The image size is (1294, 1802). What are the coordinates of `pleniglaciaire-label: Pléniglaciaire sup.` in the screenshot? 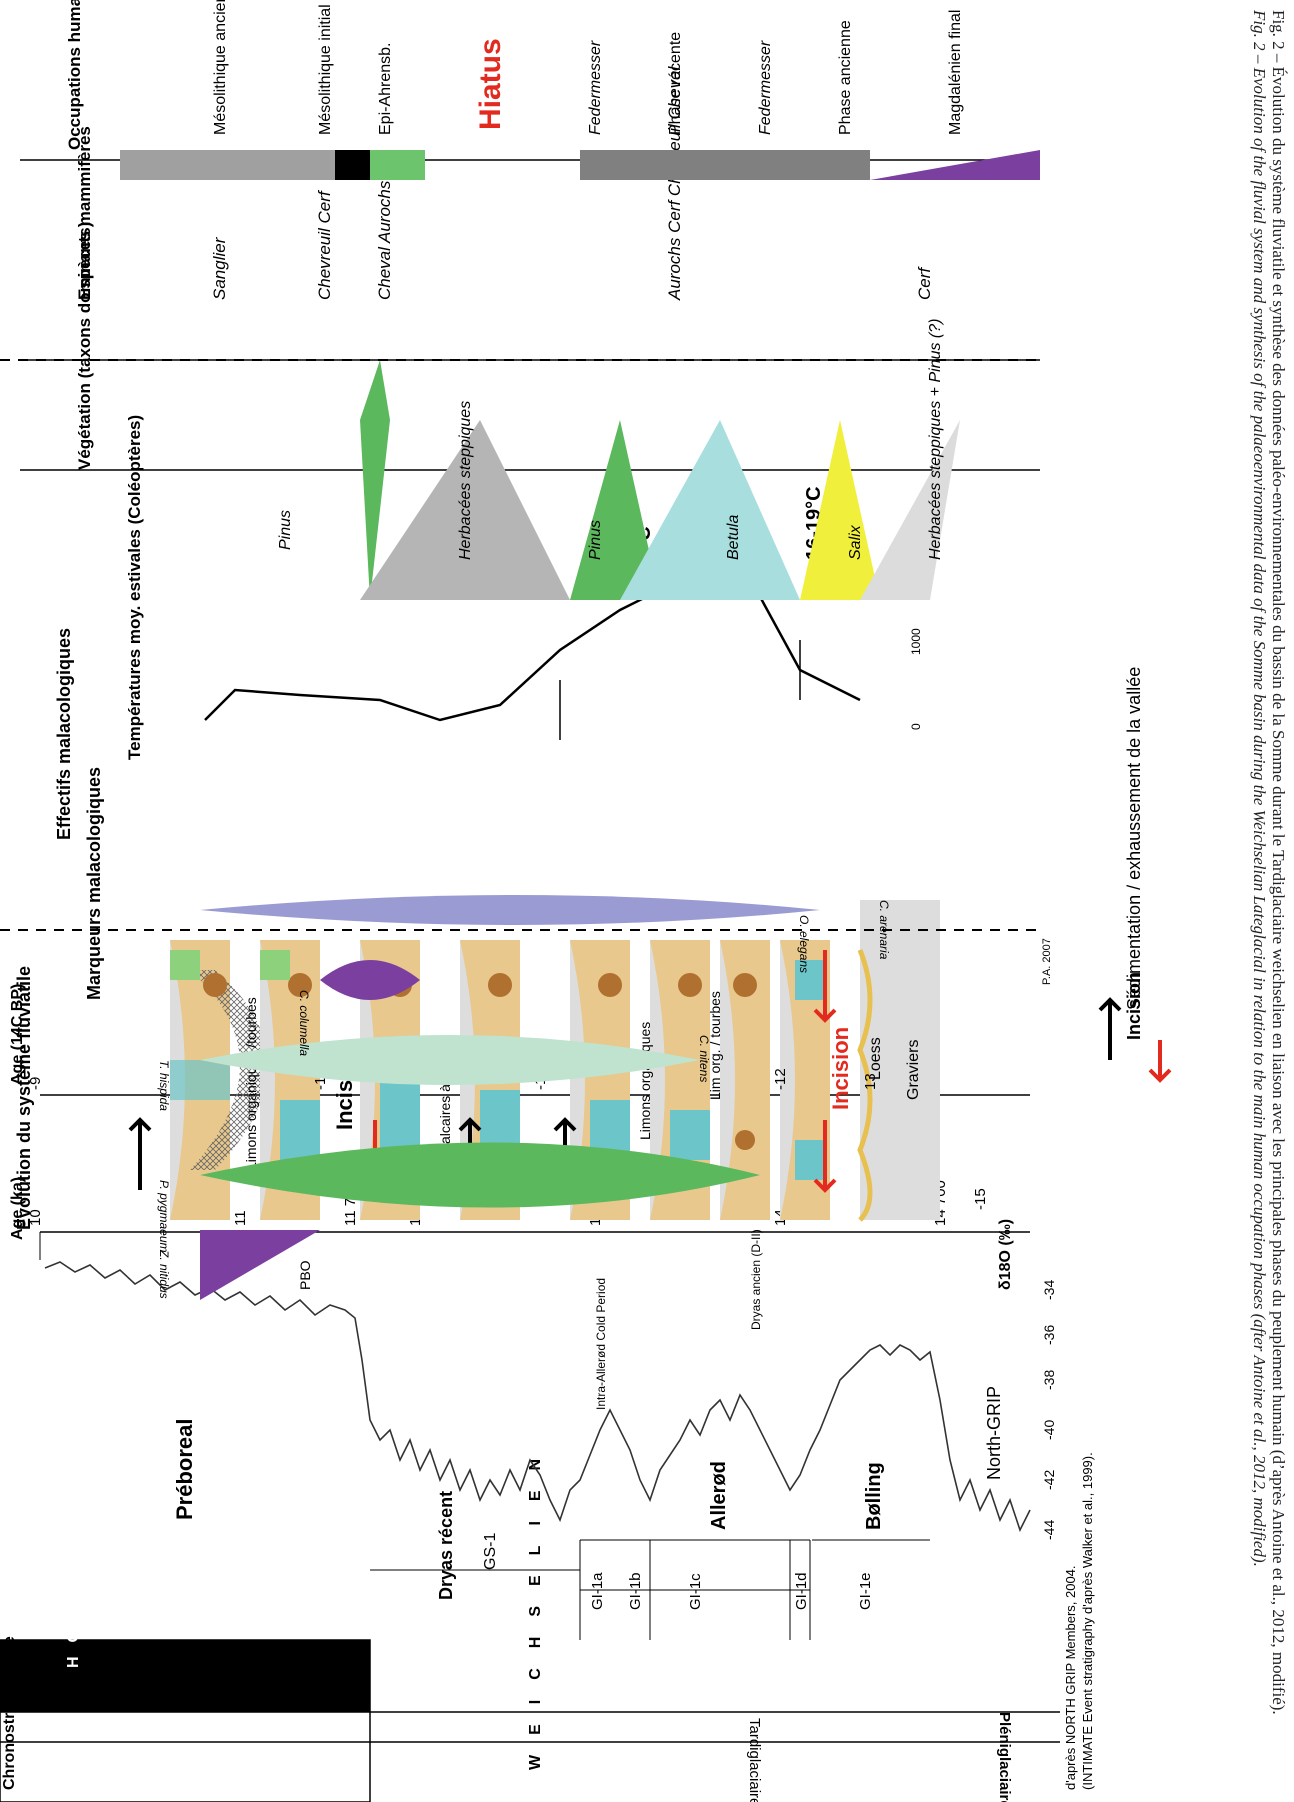 It's located at (1004, 1757).